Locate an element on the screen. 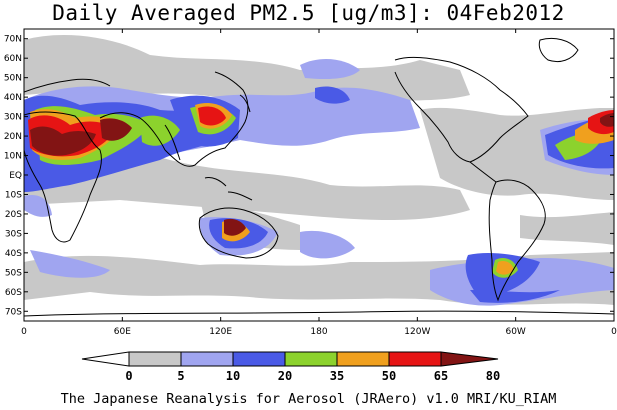 The width and height of the screenshot is (617, 410). lat-tick-label: 30N is located at coordinates (13, 118).